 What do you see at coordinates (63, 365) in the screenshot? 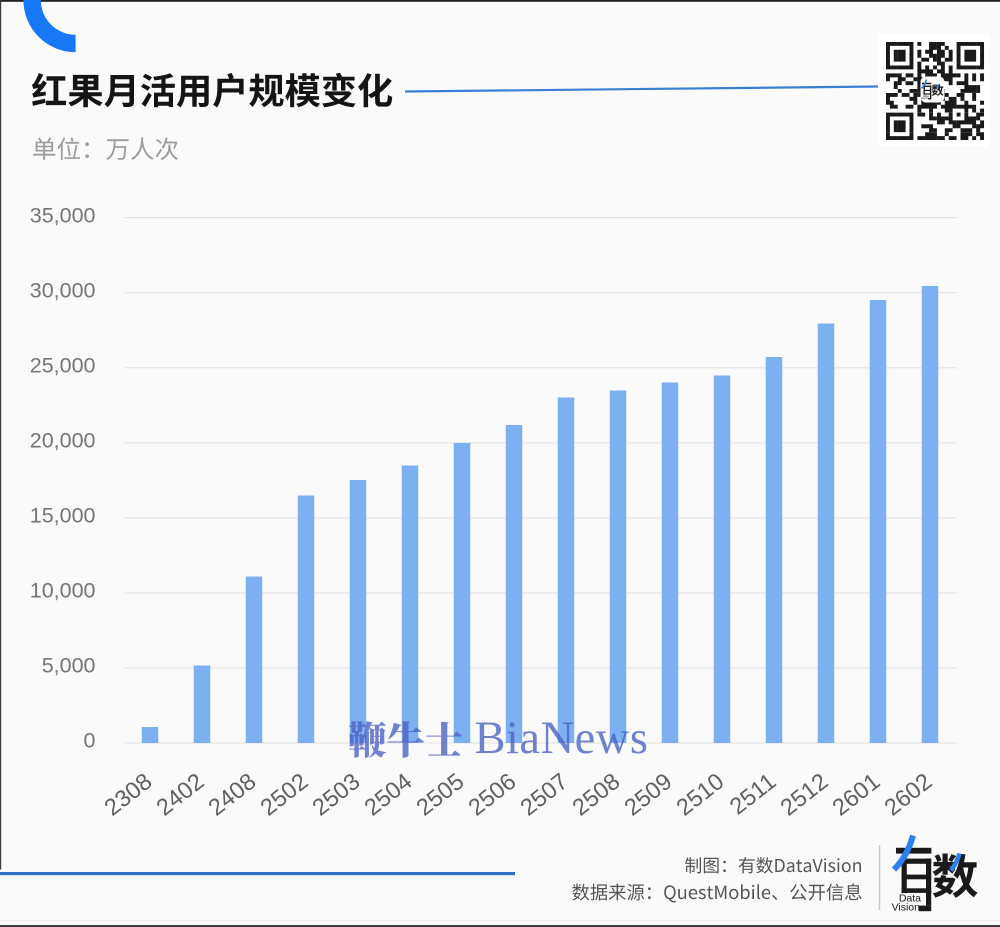
I see `svg-text: 25,000` at bounding box center [63, 365].